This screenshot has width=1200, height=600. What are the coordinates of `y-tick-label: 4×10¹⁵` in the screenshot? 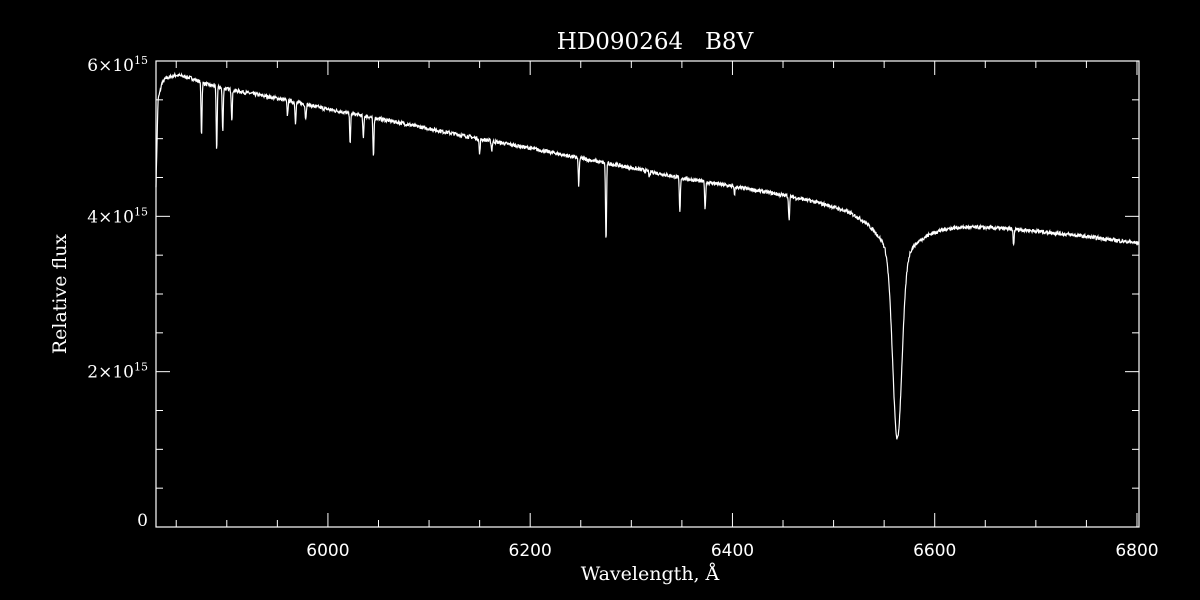 It's located at (117, 216).